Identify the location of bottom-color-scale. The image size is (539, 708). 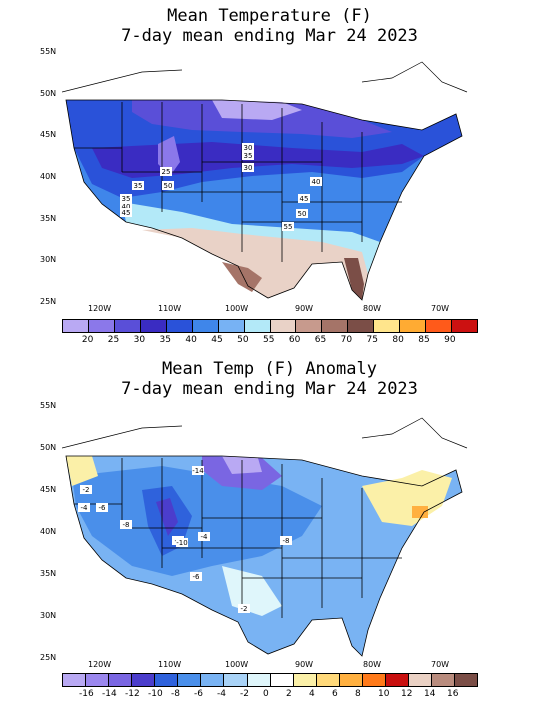
(270, 680).